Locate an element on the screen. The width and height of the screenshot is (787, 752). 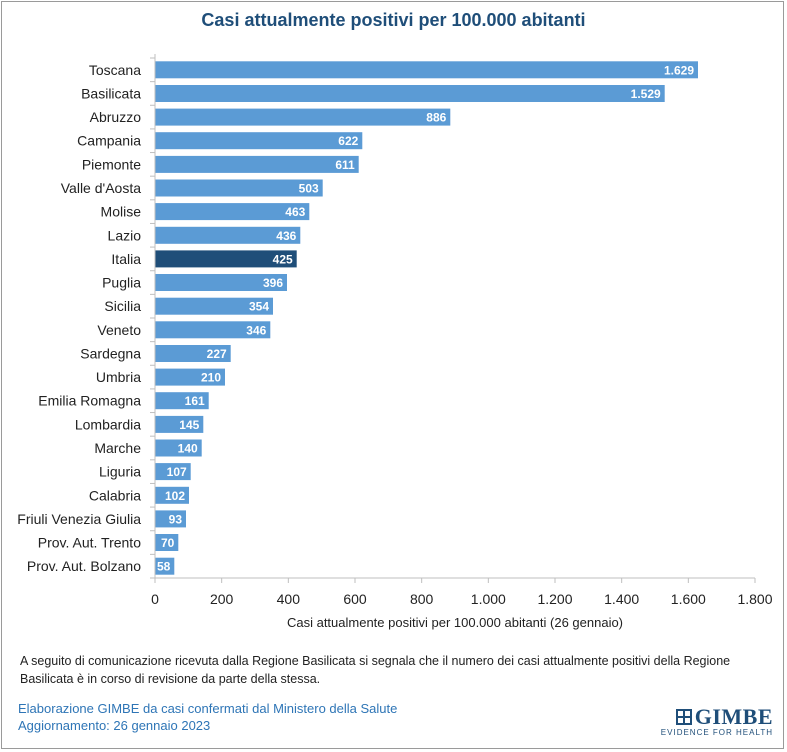
data-label: 1.529 is located at coordinates (646, 94).